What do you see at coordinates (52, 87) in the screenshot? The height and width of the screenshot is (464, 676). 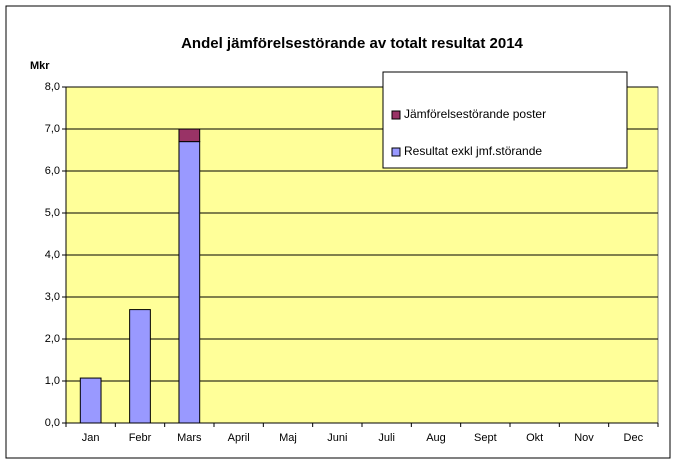 I see `y-tick-label: 8,0` at bounding box center [52, 87].